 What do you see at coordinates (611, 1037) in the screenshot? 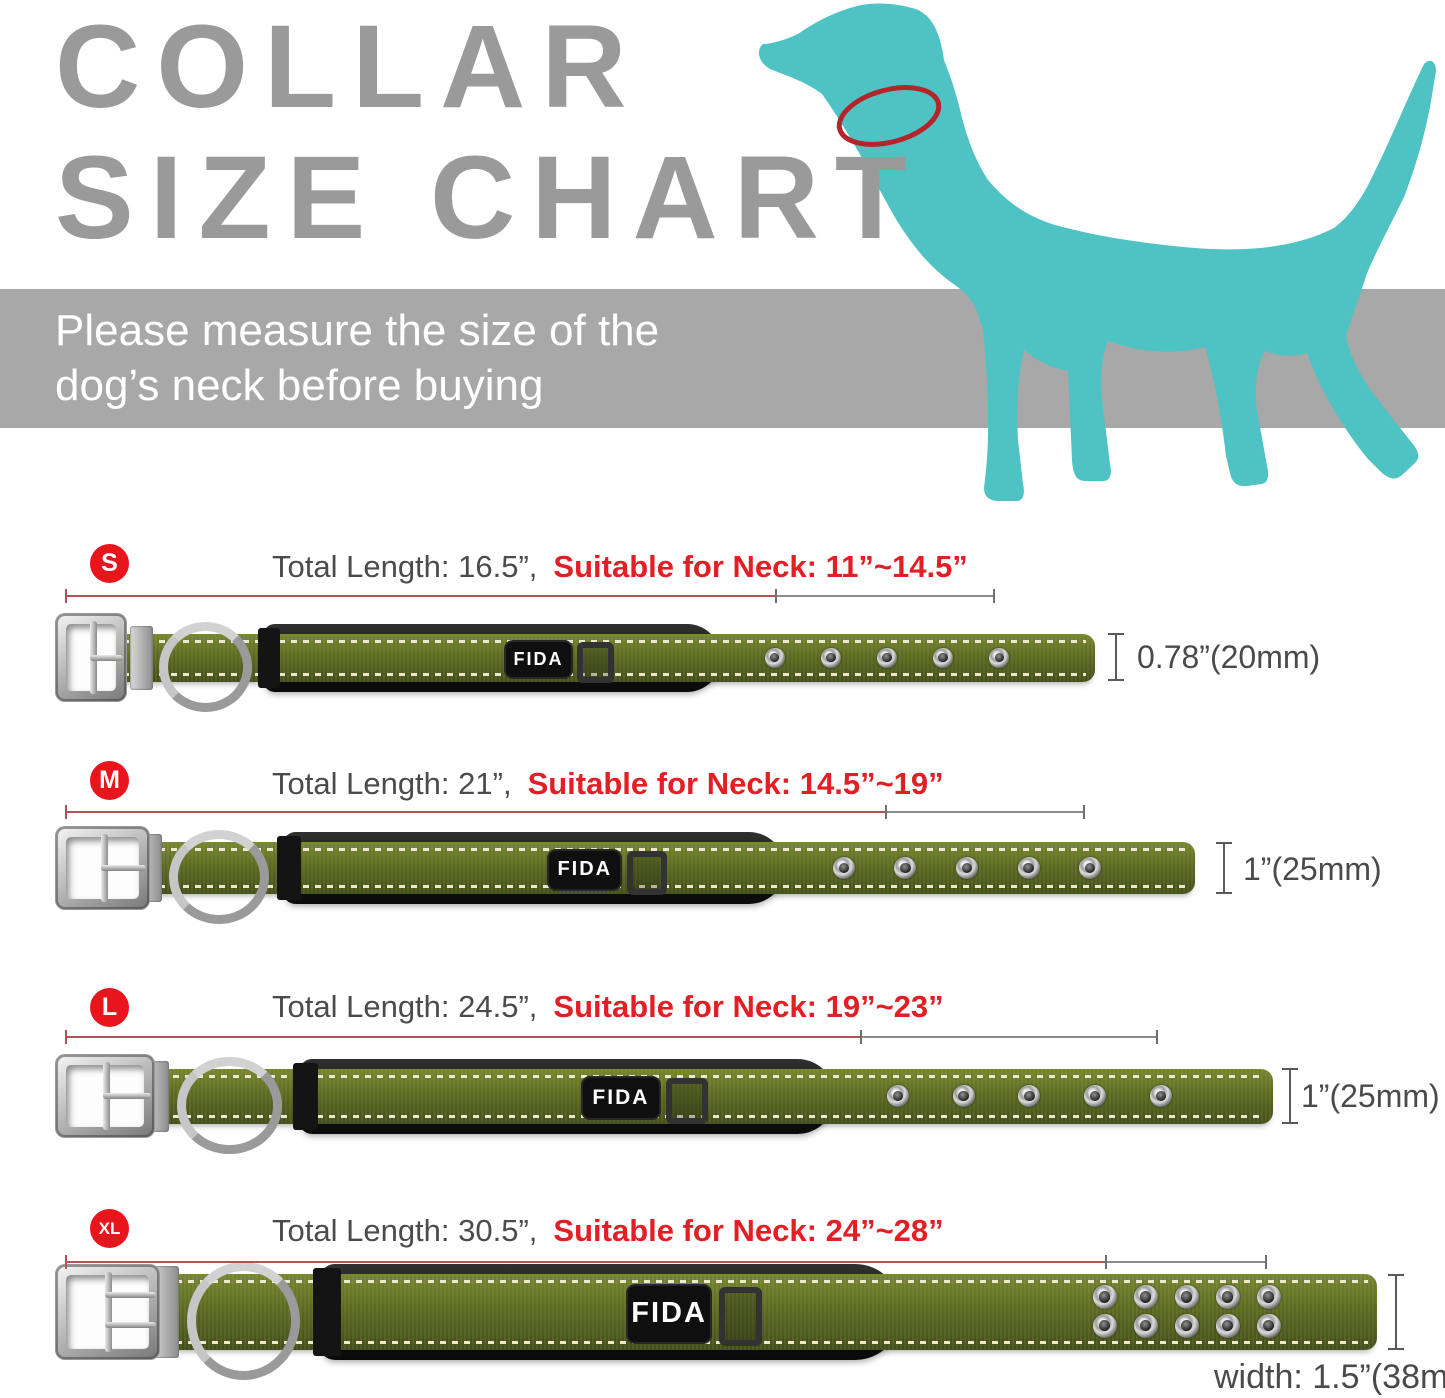
I see `length-measure-line-l` at bounding box center [611, 1037].